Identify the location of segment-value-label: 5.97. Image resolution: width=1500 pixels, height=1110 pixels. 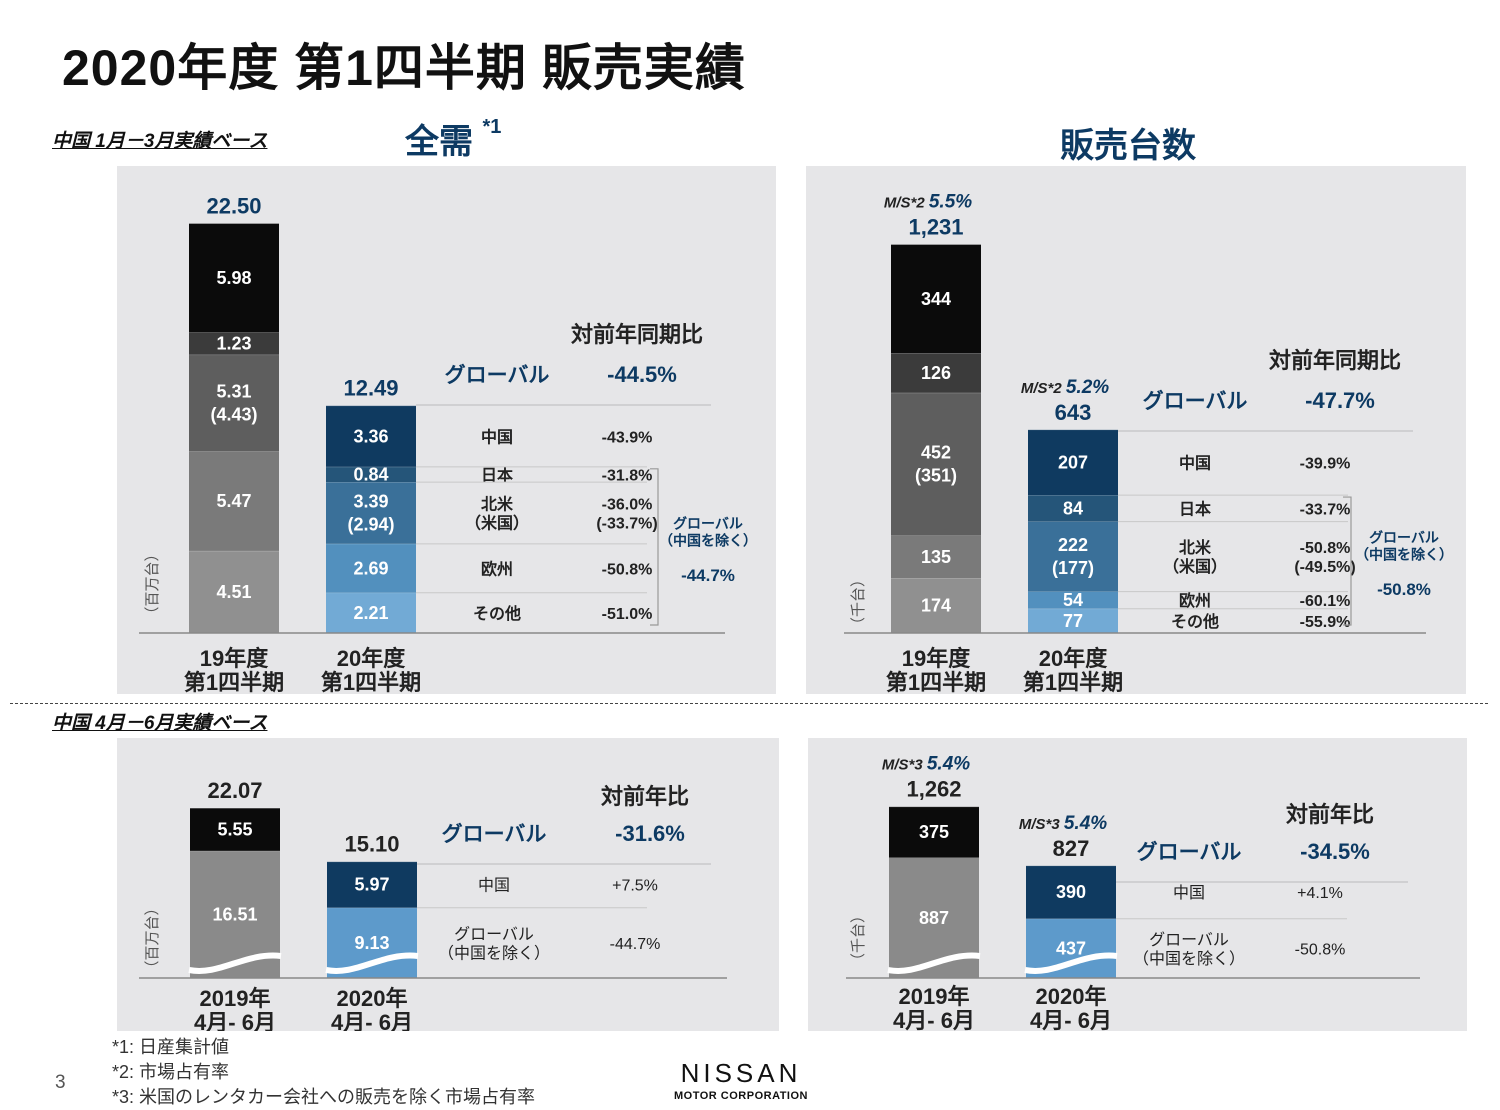
(371, 885).